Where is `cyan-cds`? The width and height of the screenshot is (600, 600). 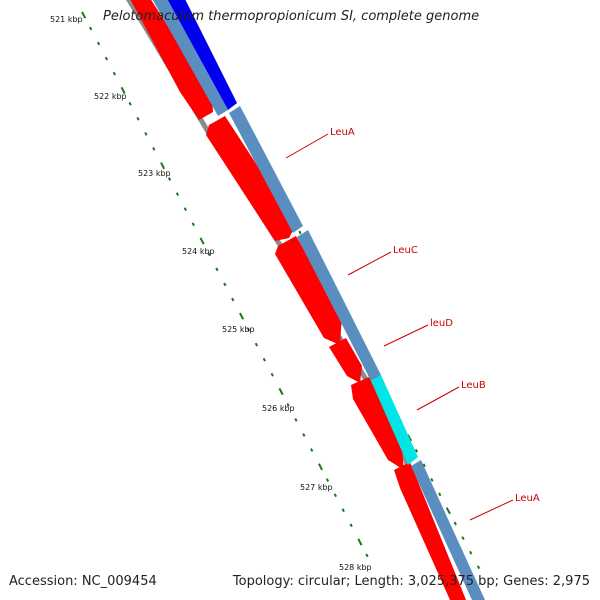
cyan-cds is located at coordinates (394, 420).